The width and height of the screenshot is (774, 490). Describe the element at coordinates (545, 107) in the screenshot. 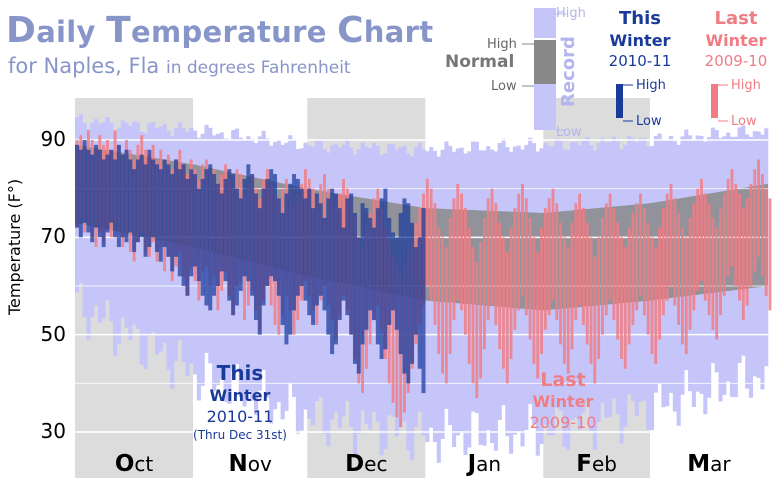

I see `legend-record-swatch-bottom` at that location.